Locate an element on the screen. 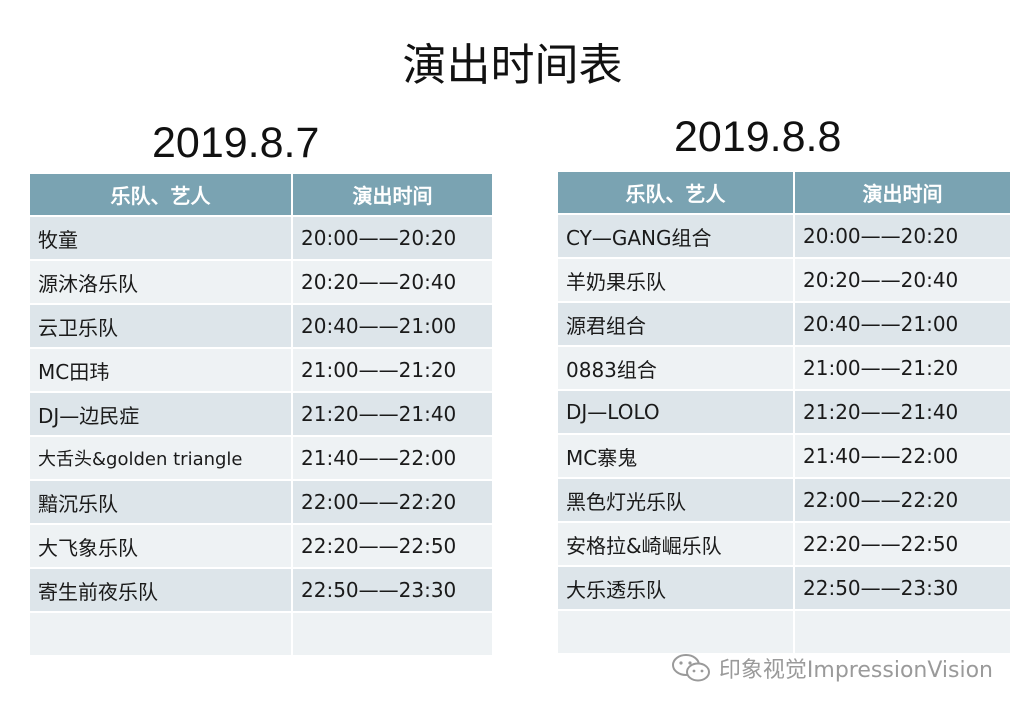 The width and height of the screenshot is (1025, 716). band-cell: 寄生前夜乐队 is located at coordinates (161, 589).